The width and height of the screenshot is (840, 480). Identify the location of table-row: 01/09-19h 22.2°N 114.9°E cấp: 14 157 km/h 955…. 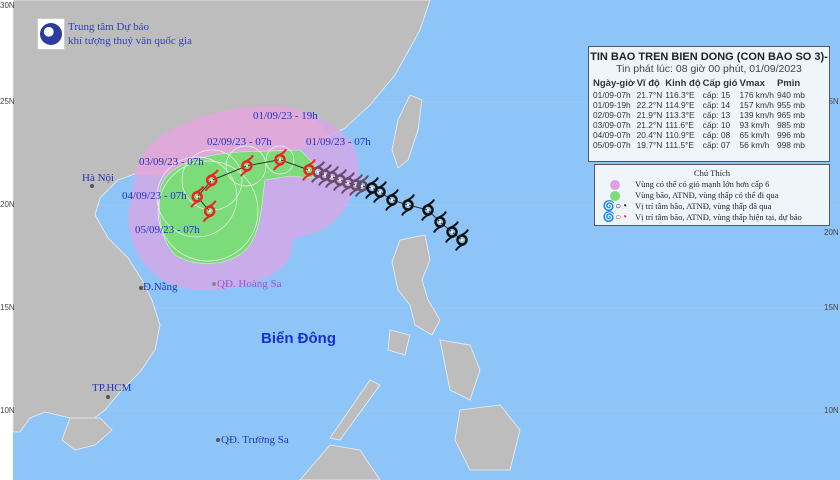
(700, 105).